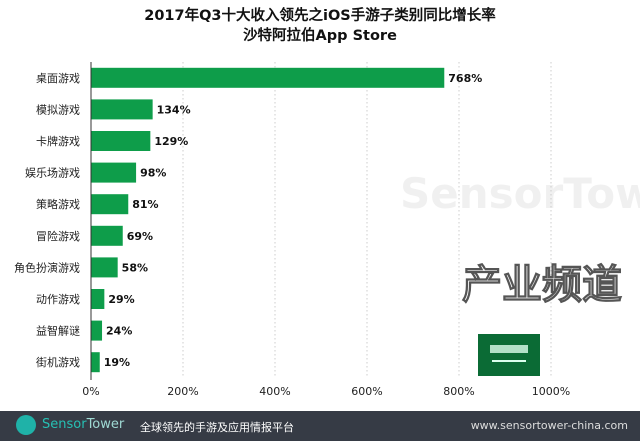 Image resolution: width=640 pixels, height=441 pixels. Describe the element at coordinates (52, 173) in the screenshot. I see `category-label: 娱乐场游戏` at that location.